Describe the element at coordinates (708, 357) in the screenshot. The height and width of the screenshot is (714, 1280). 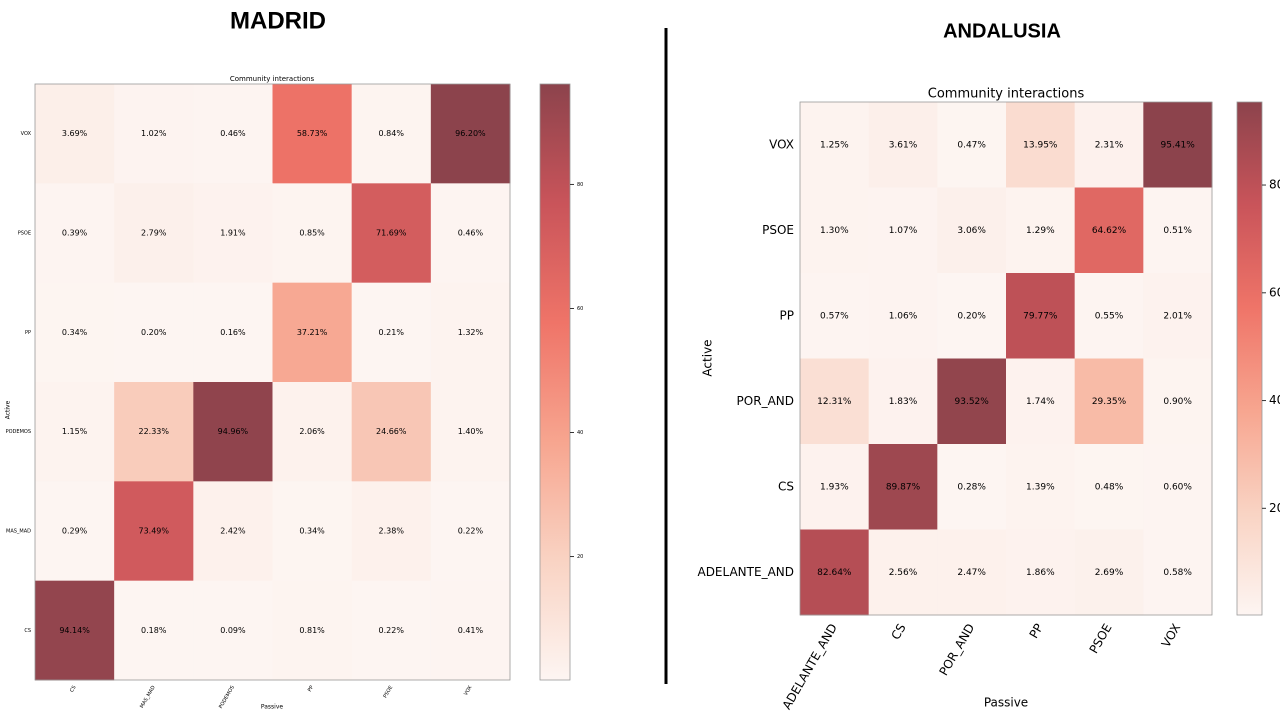
I see `y-axis-label: Active` at that location.